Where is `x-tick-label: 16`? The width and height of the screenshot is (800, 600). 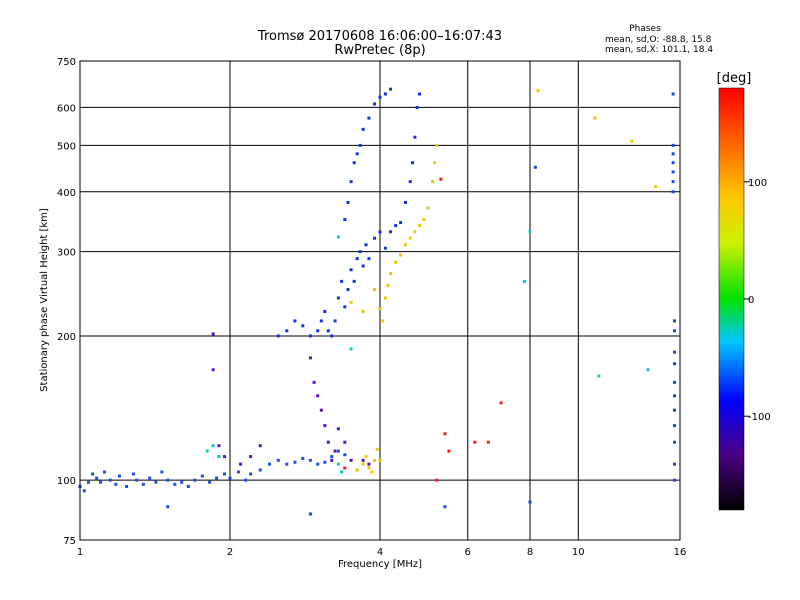
x-tick-label: 16 is located at coordinates (680, 552).